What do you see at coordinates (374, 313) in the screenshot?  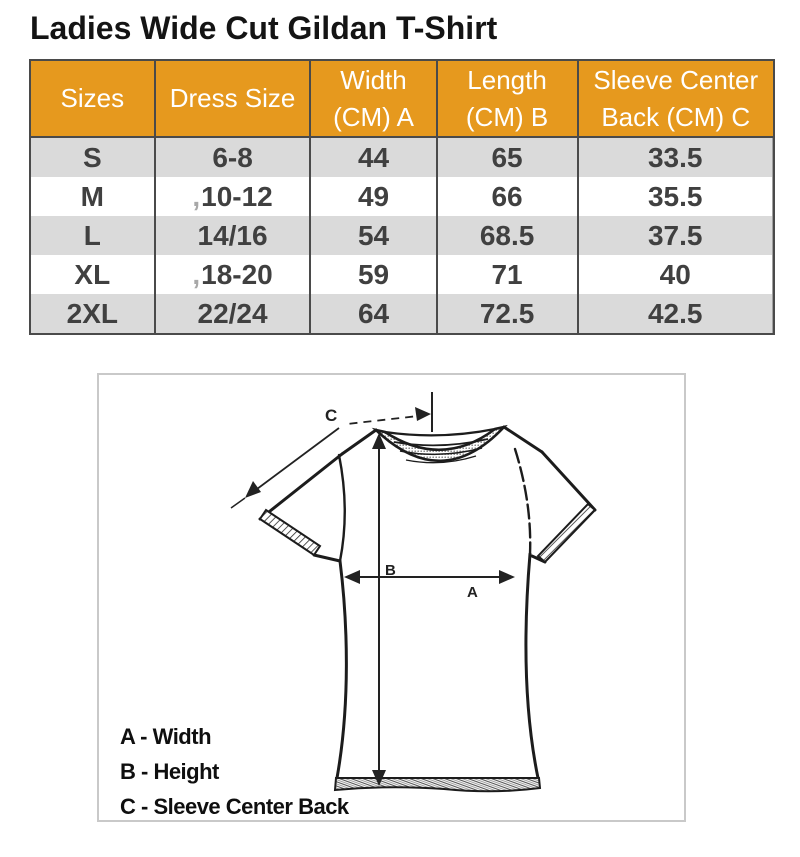 I see `cell-width: 64` at bounding box center [374, 313].